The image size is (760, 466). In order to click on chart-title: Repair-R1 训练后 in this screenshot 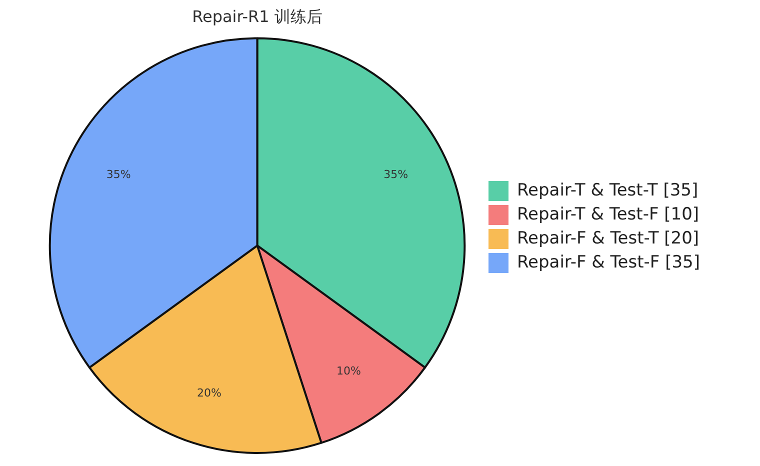, I will do `click(257, 16)`.